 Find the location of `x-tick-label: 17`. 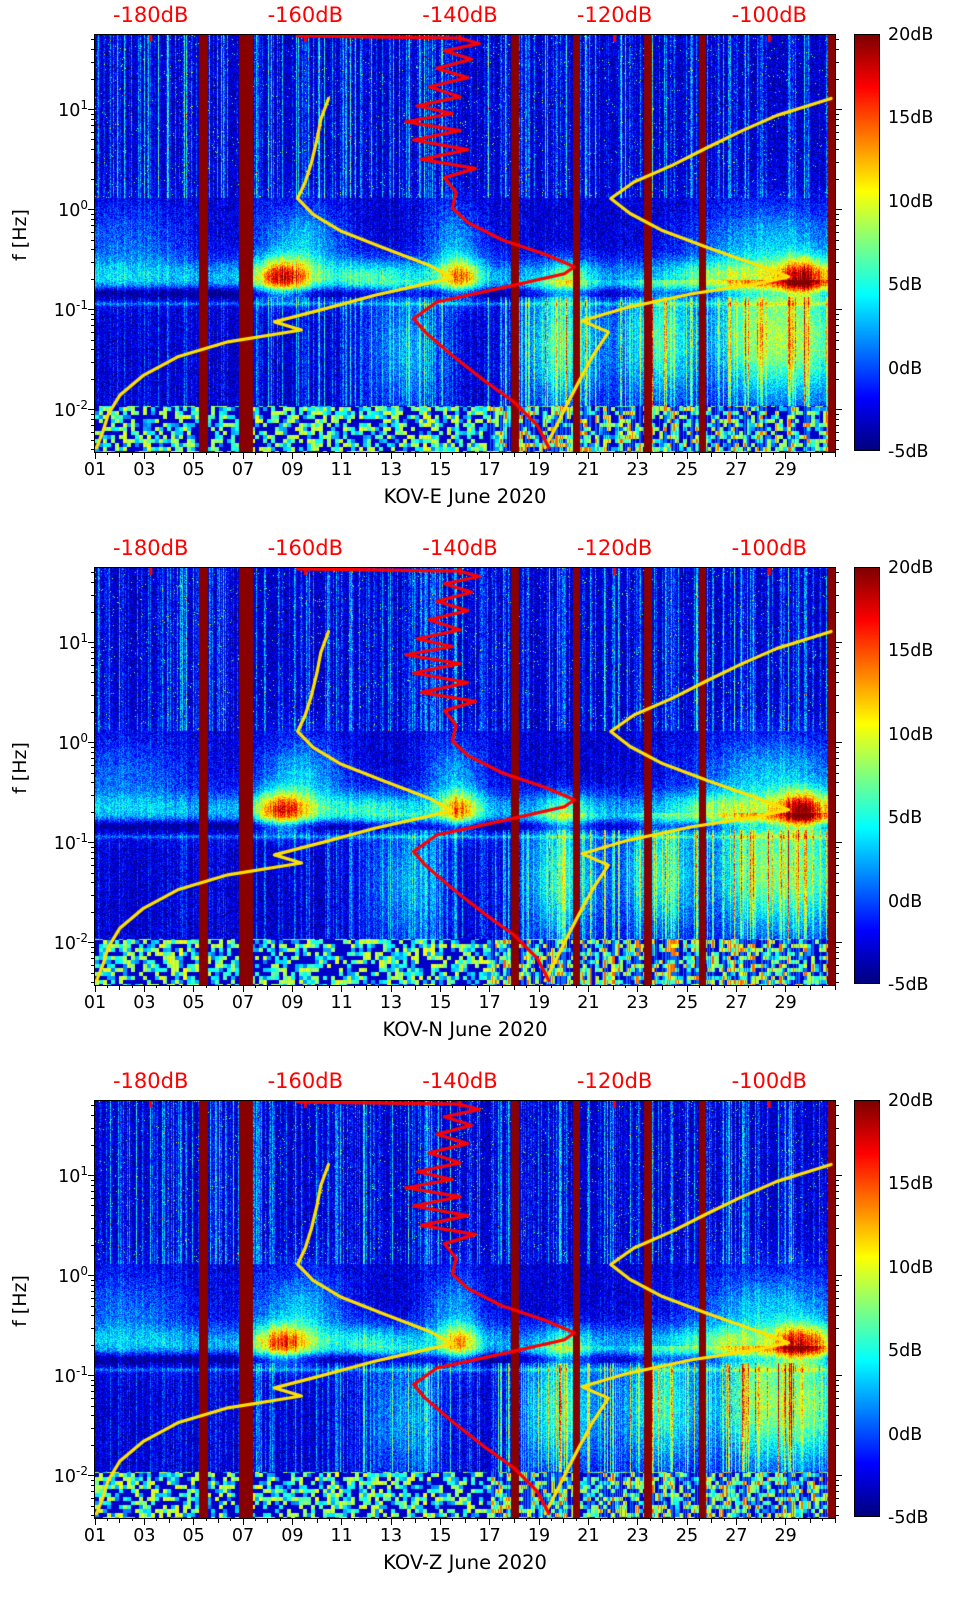

x-tick-label: 17 is located at coordinates (489, 470).